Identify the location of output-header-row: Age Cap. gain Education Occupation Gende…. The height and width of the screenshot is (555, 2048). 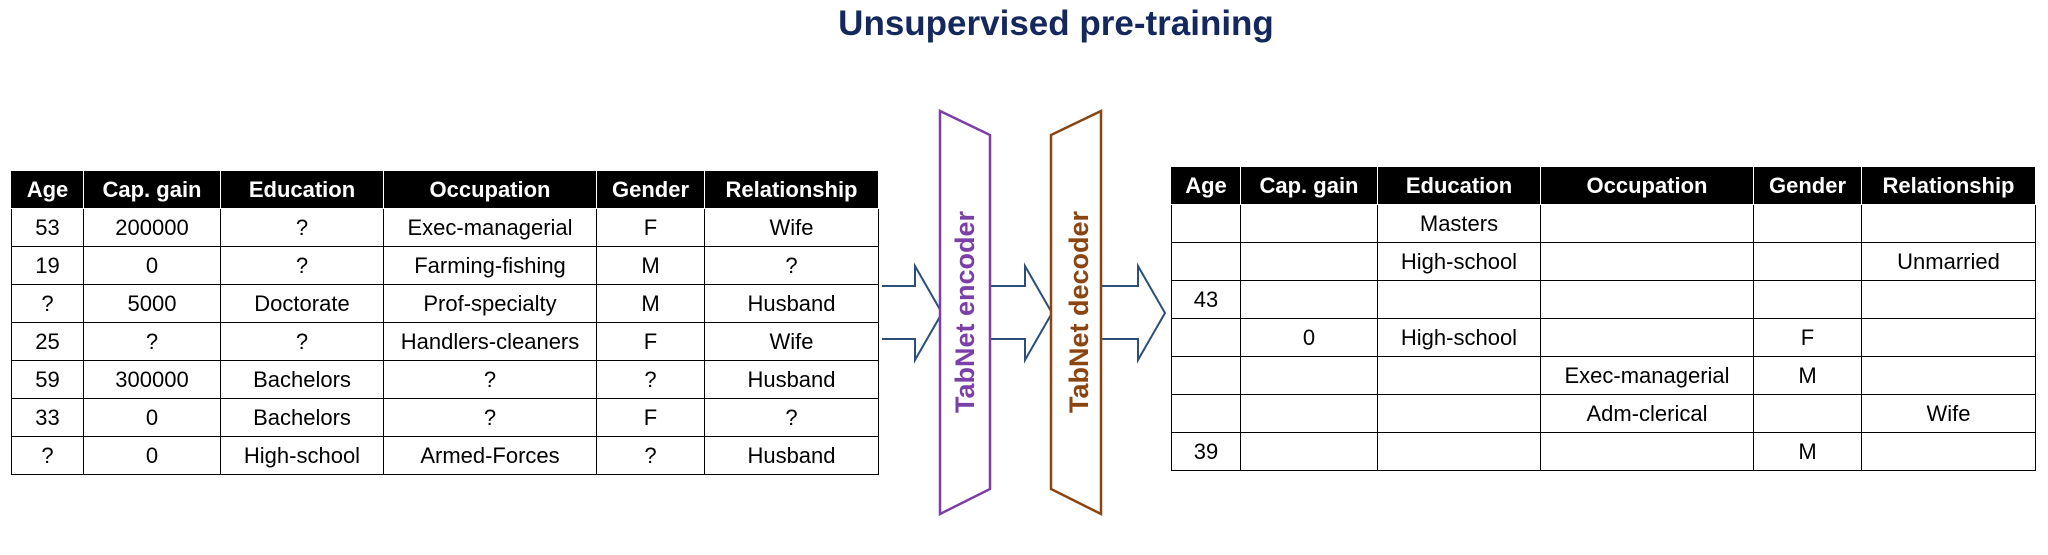
(1603, 185).